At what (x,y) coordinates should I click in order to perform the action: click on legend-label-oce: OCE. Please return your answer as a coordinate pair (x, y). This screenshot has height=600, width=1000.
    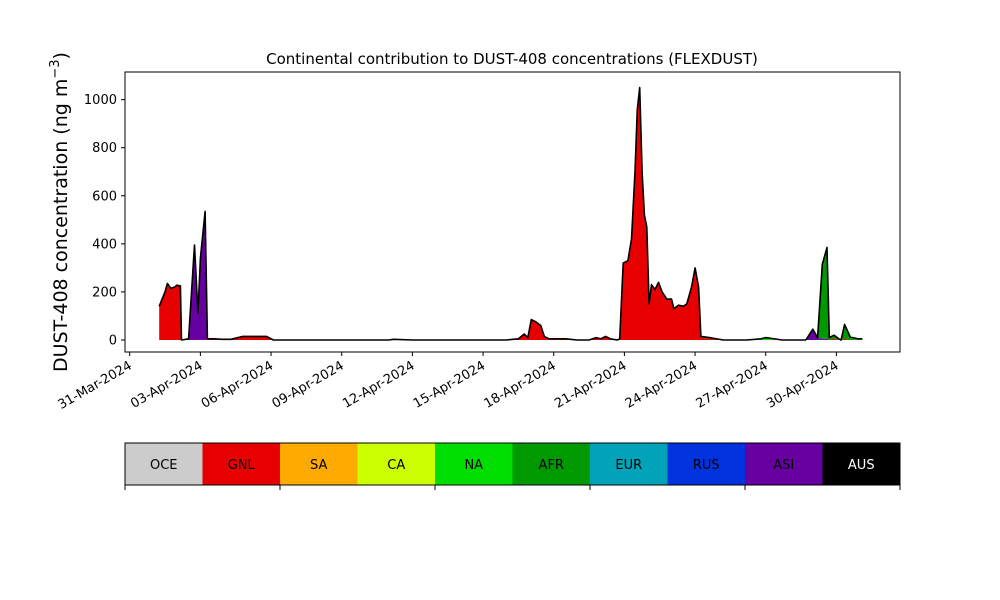
    Looking at the image, I should click on (164, 465).